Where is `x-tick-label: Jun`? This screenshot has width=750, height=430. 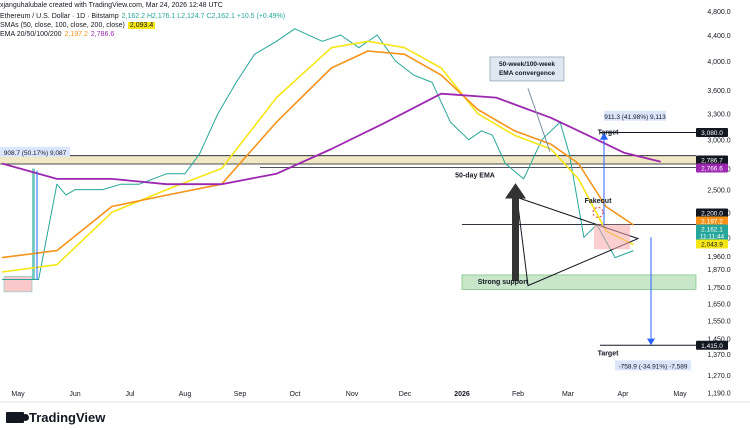 x-tick-label: Jun is located at coordinates (74, 394).